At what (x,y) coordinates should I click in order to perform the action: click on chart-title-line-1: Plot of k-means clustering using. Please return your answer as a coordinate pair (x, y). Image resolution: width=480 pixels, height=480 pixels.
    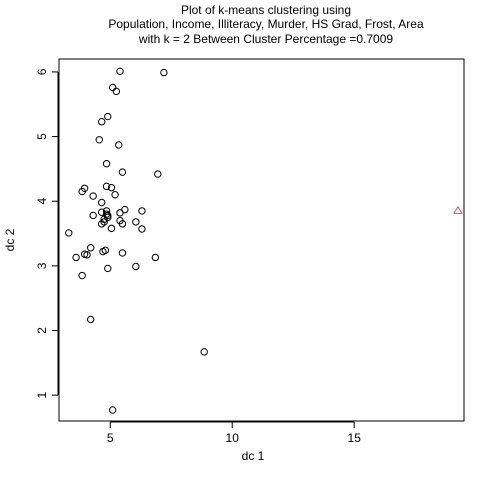
    Looking at the image, I should click on (266, 10).